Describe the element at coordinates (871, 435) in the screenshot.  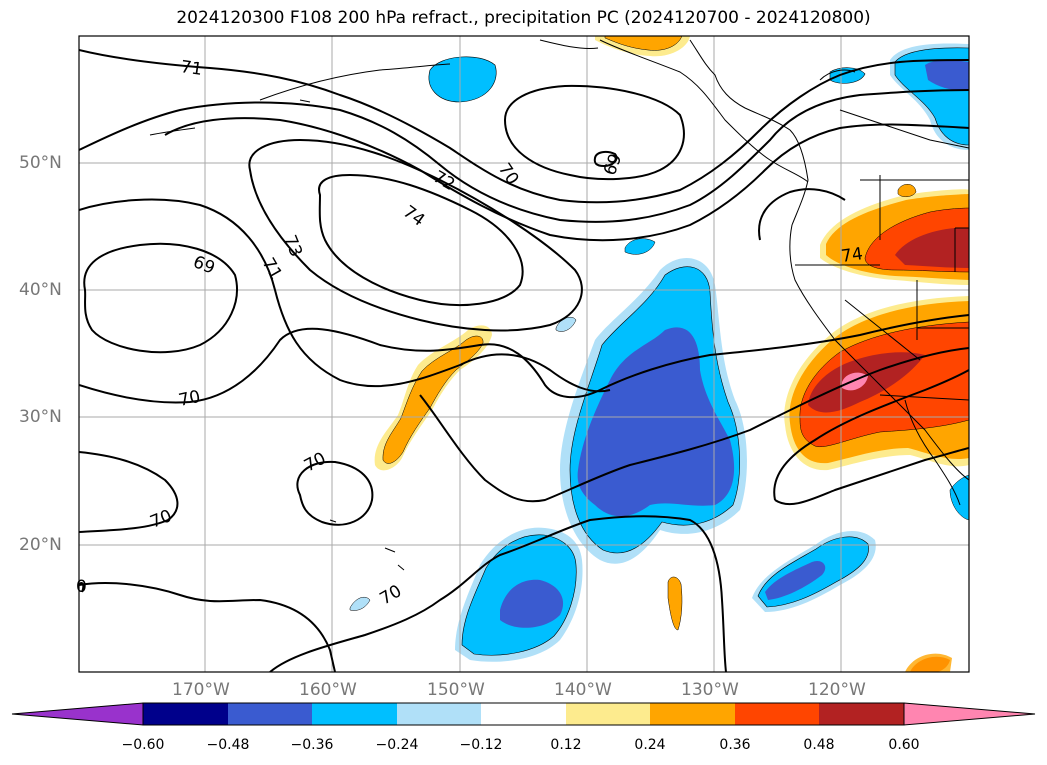
I see `contour-74-east` at that location.